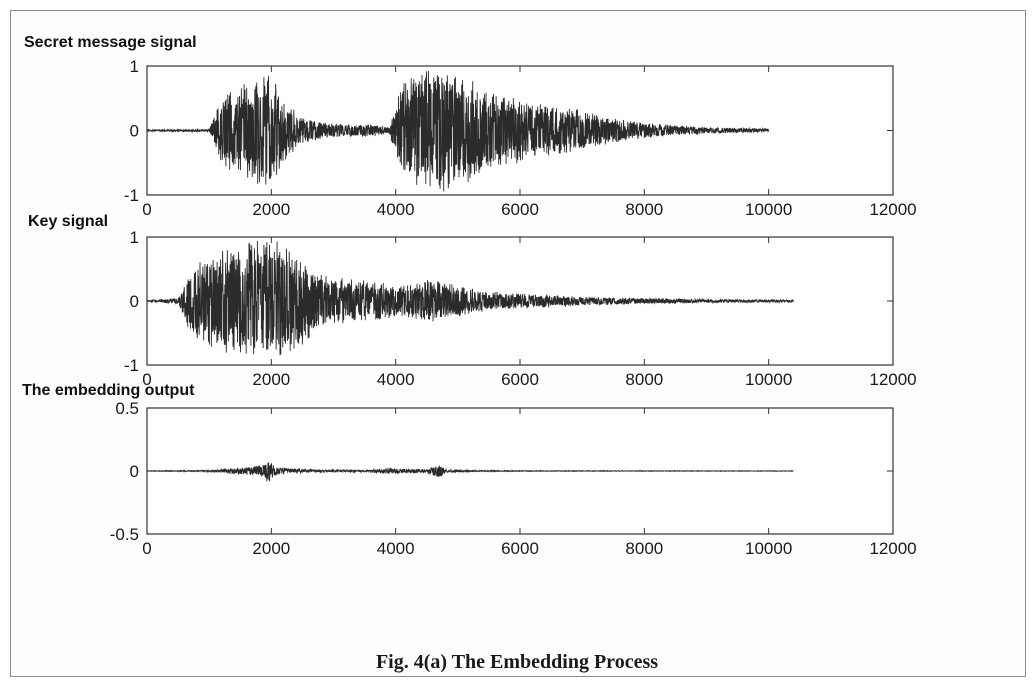 This screenshot has width=1034, height=684. What do you see at coordinates (110, 42) in the screenshot?
I see `subplot-title: Secret message signal` at bounding box center [110, 42].